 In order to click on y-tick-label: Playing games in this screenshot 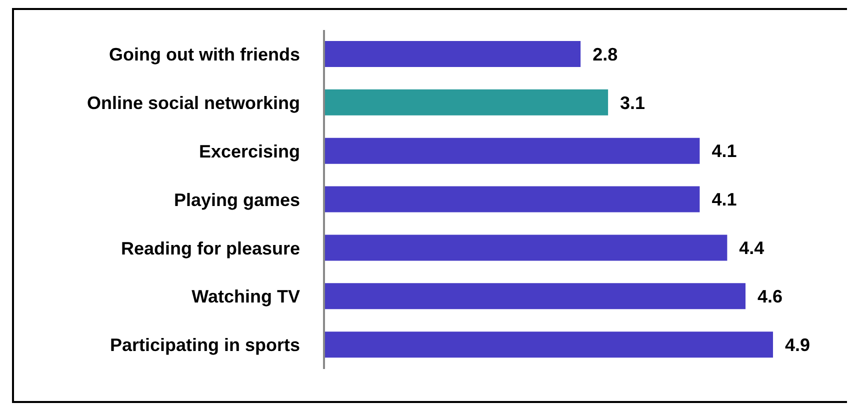, I will do `click(237, 200)`.